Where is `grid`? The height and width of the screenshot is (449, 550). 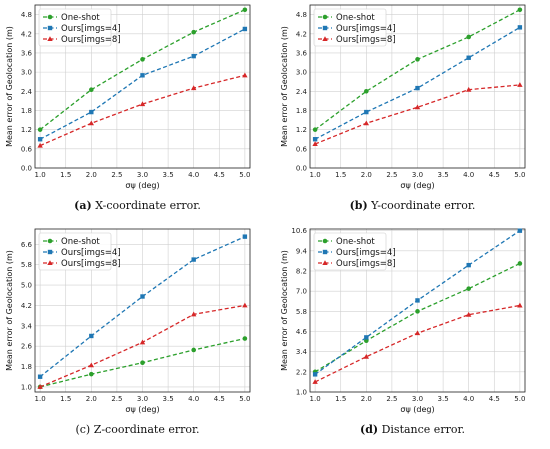 grid is located at coordinates (417, 311).